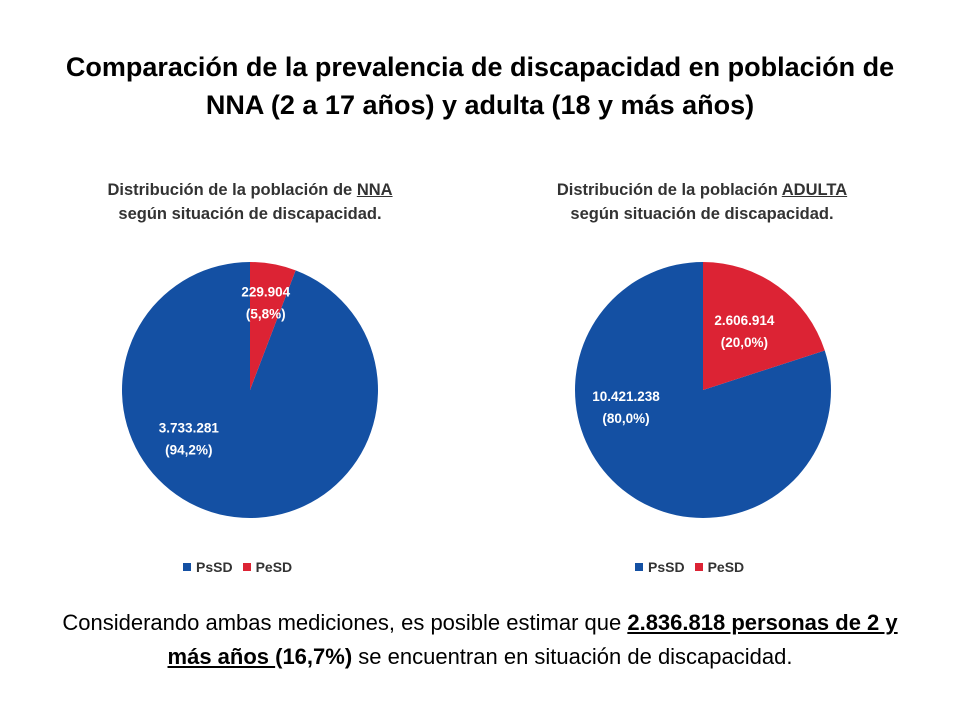 The width and height of the screenshot is (960, 720). What do you see at coordinates (669, 190) in the screenshot?
I see `chart-title-adulta-prefix: Distribución de la población` at bounding box center [669, 190].